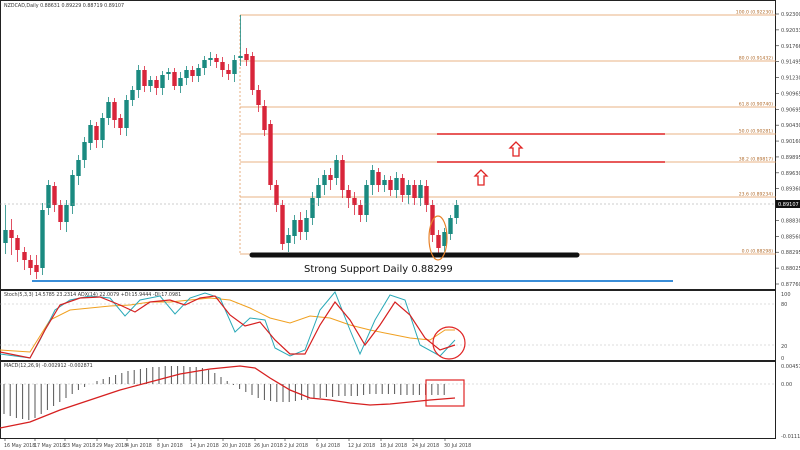 This screenshot has height=450, width=800. I want to click on stoch-level-label: 0, so click(782, 359).